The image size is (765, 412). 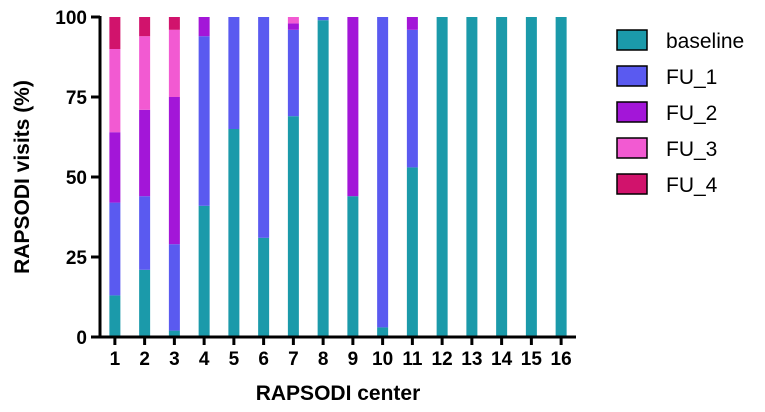 I want to click on y-tick-label: 50, so click(x=76, y=178).